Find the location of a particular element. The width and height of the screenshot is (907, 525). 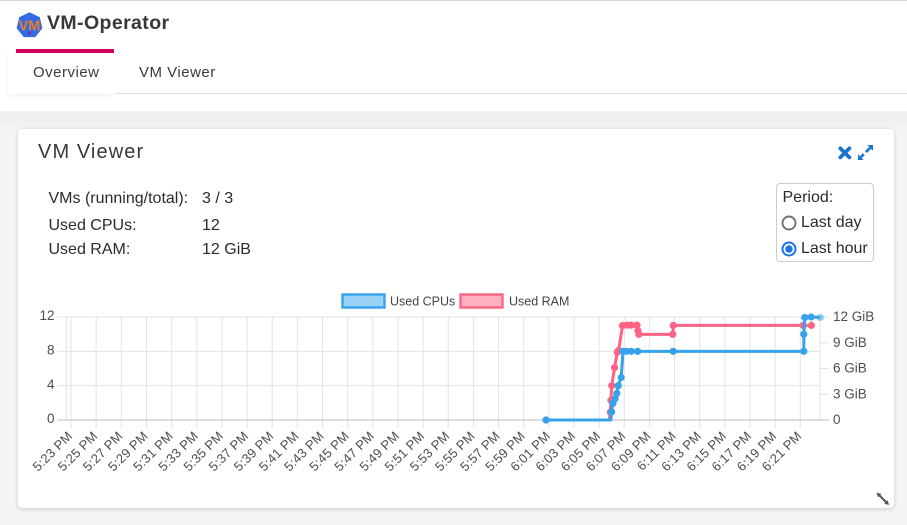

svg-text: 12 is located at coordinates (46, 315).